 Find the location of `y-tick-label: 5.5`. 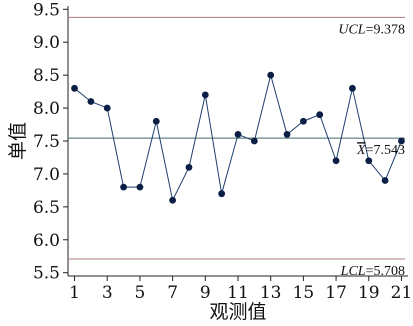

y-tick-label: 5.5 is located at coordinates (46, 274).